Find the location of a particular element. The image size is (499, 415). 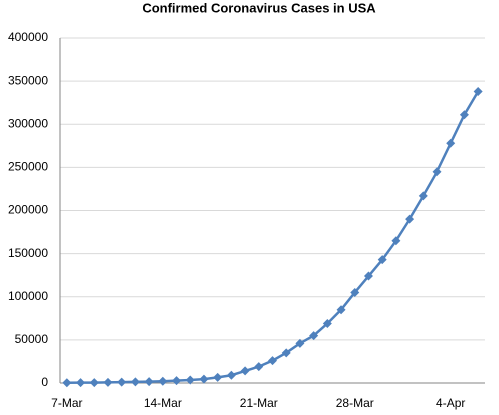

x-tick-label: 4-Apr is located at coordinates (450, 403).